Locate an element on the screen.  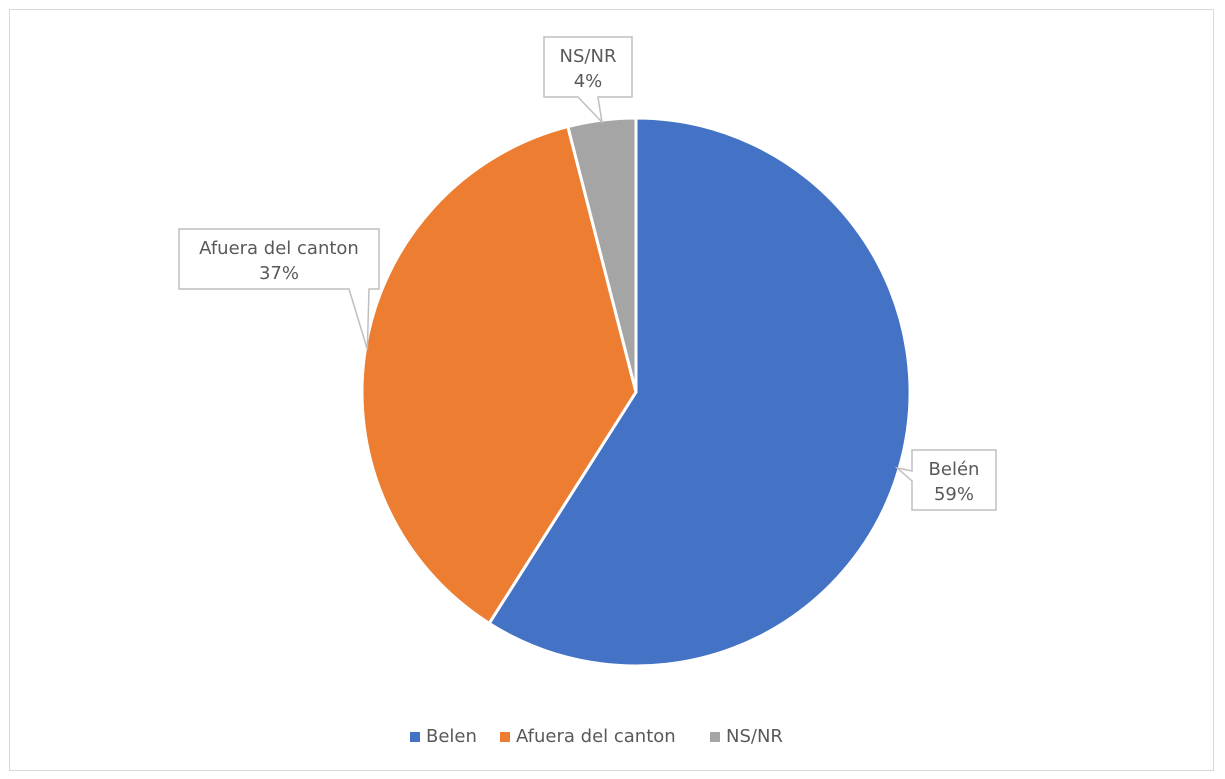
data-label-name: NS/NR is located at coordinates (588, 56).